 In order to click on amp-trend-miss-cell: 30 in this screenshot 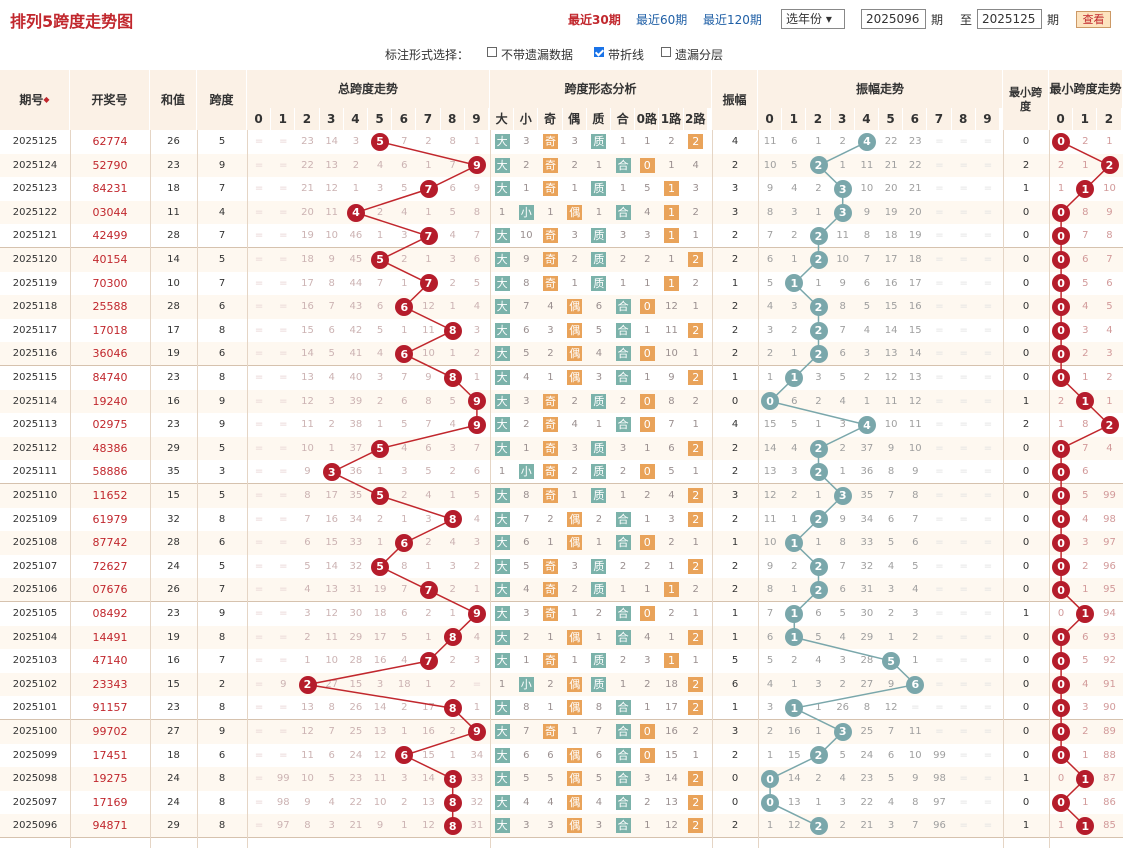, I will do `click(867, 614)`.